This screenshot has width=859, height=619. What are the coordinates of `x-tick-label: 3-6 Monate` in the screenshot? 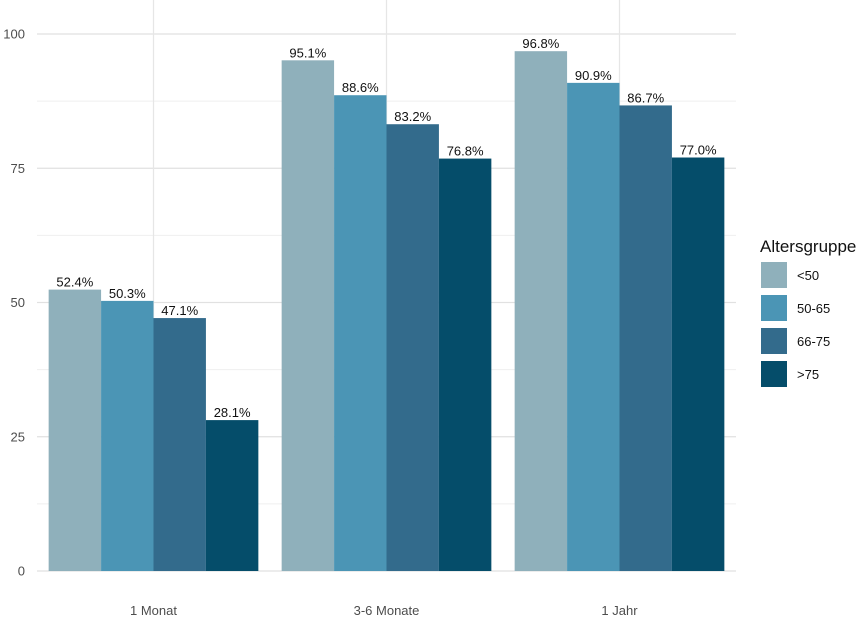 It's located at (387, 610).